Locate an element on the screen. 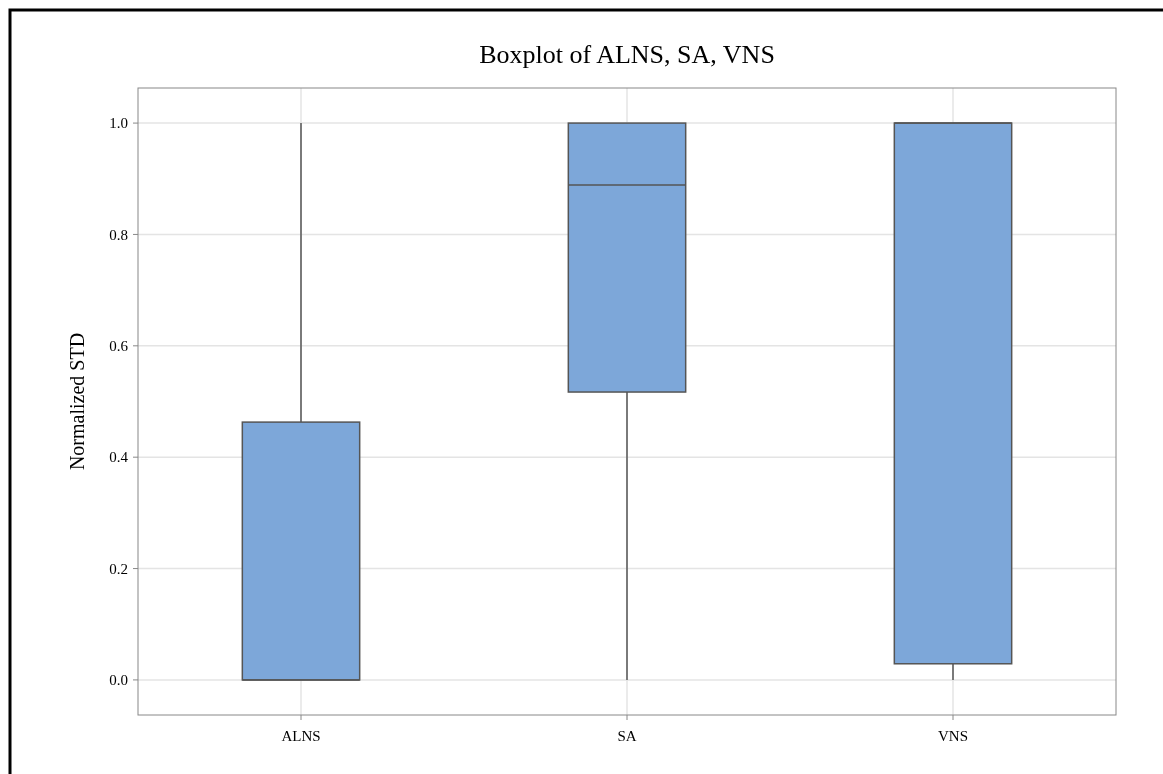  x-tick-label: SA is located at coordinates (627, 736).